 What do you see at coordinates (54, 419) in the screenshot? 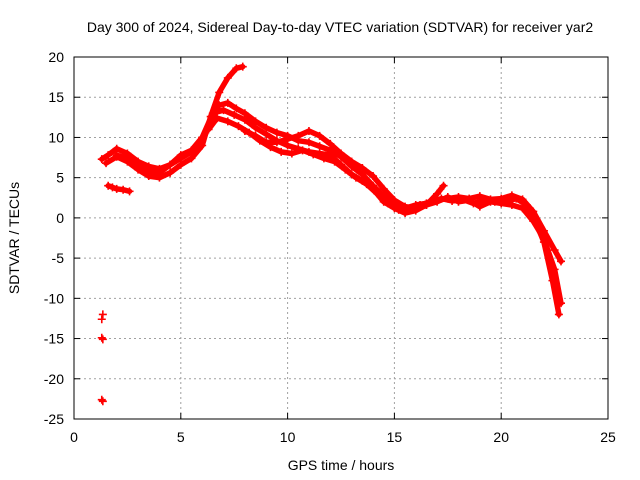
I see `y-tick-label: -25` at bounding box center [54, 419].